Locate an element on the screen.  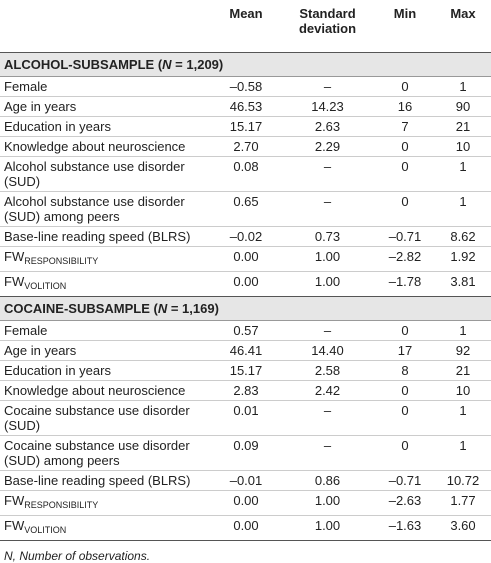
data-row: Female 0.57 – 0 1 is located at coordinates (245, 331).